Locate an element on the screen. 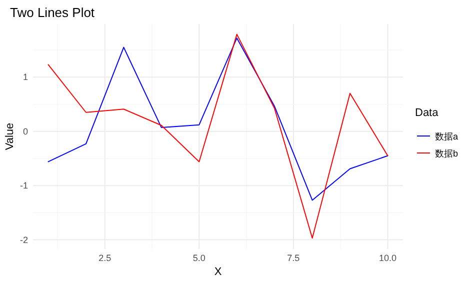 The height and width of the screenshot is (281, 474). x-tick-label: 5.0 is located at coordinates (199, 258).